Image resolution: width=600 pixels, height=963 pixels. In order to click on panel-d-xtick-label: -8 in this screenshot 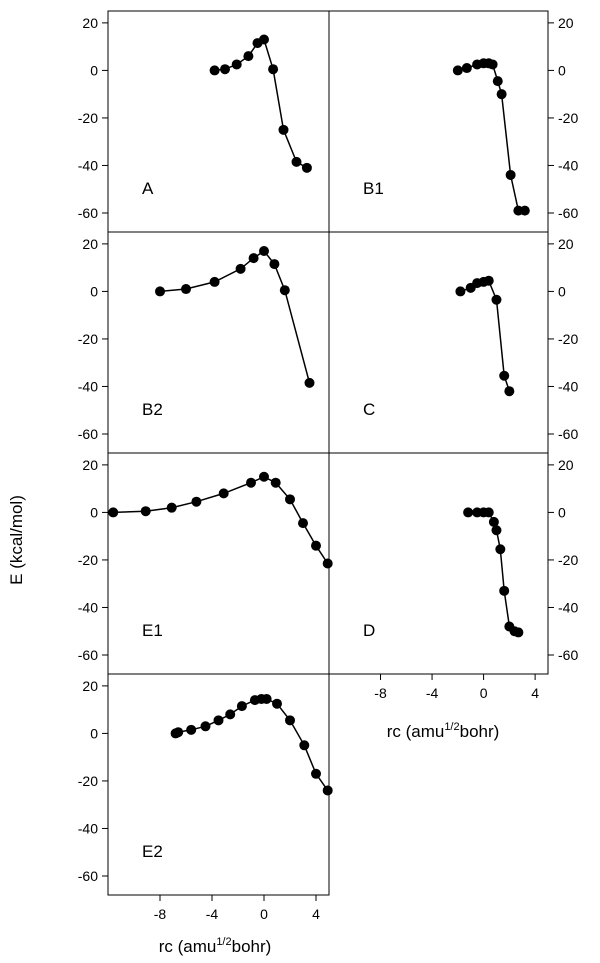, I will do `click(380, 693)`.